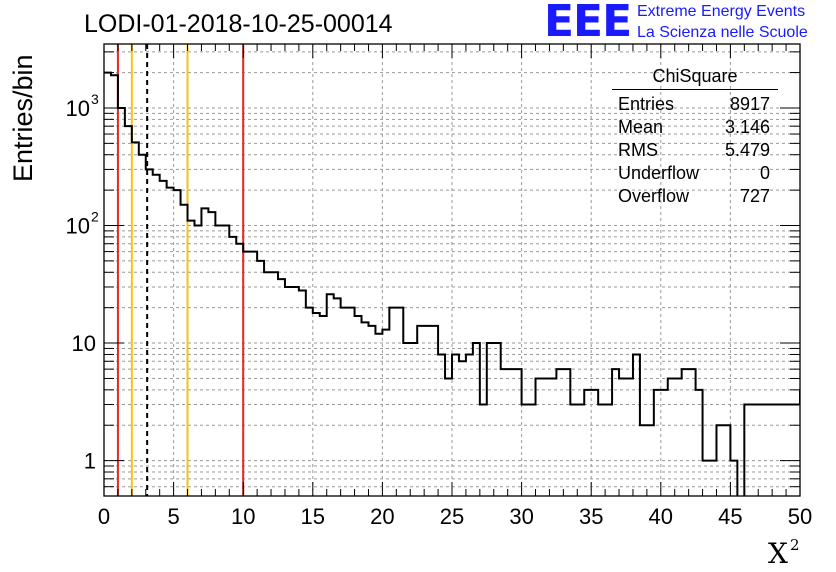  What do you see at coordinates (95, 217) in the screenshot?
I see `y-tick-label-exponent: 2` at bounding box center [95, 217].